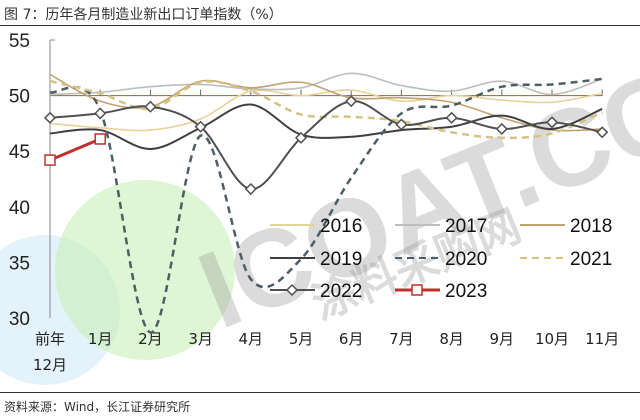 This screenshot has width=640, height=420. Describe the element at coordinates (145, 270) in the screenshot. I see `watermark-circle-green` at that location.